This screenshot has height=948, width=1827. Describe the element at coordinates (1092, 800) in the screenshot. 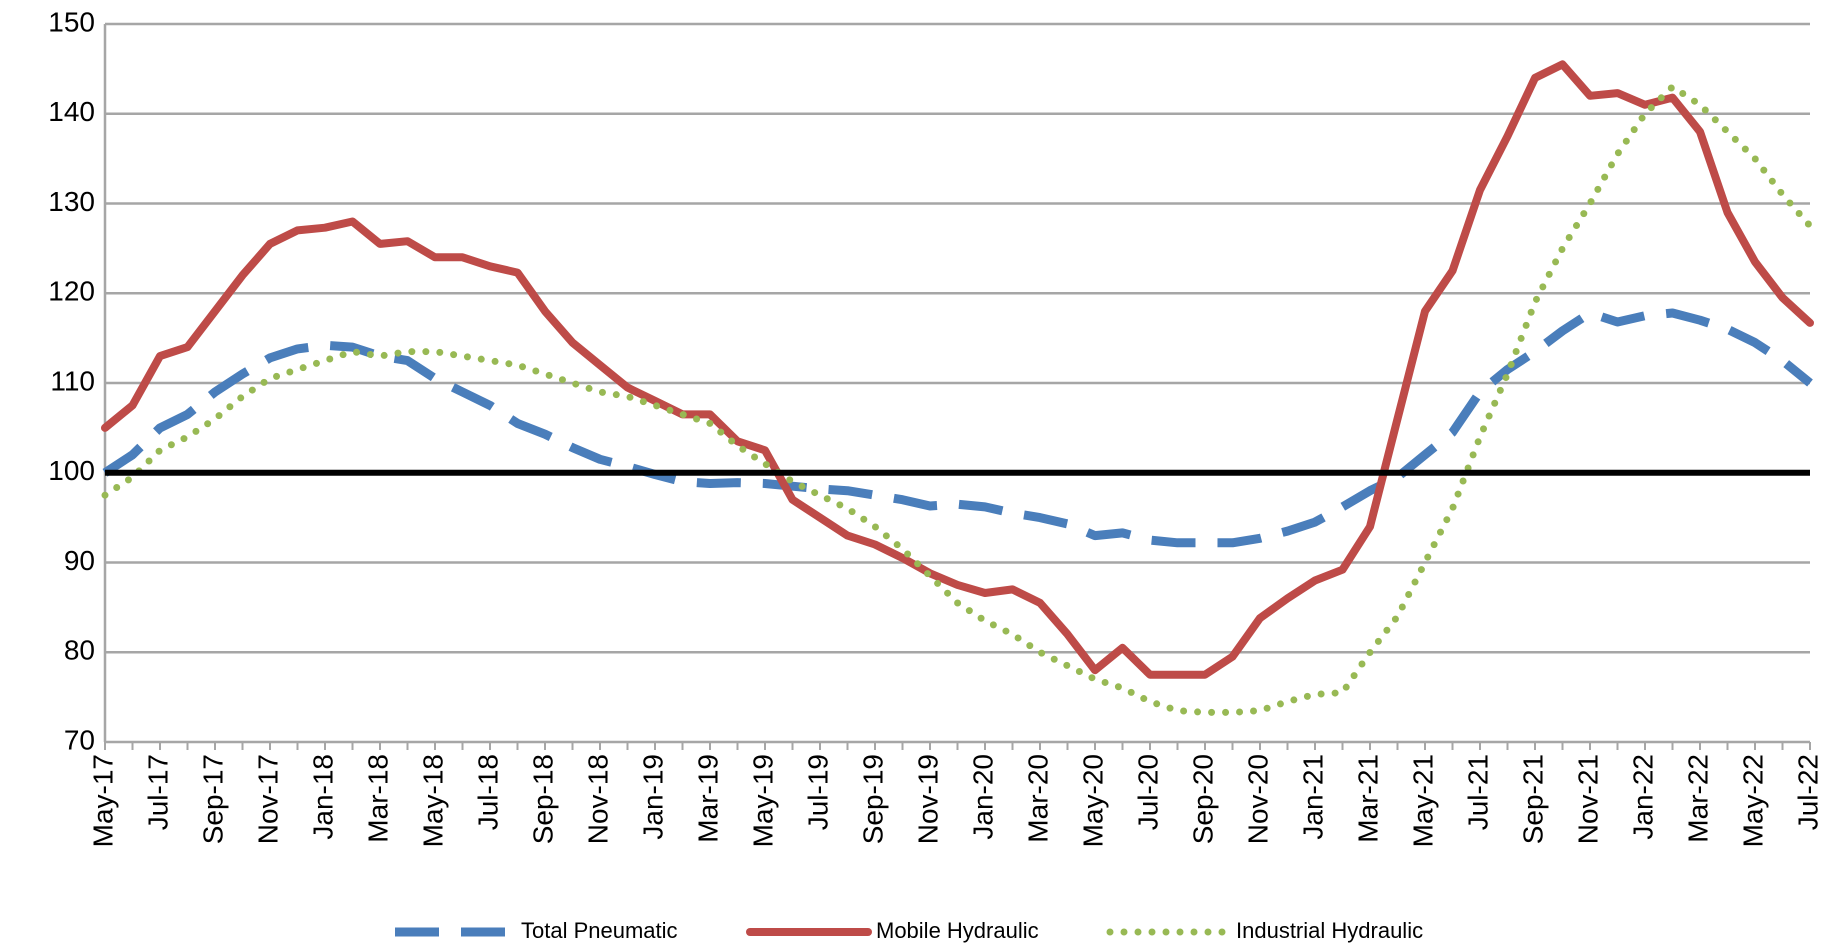

I see `x-tick-label: May-20` at that location.